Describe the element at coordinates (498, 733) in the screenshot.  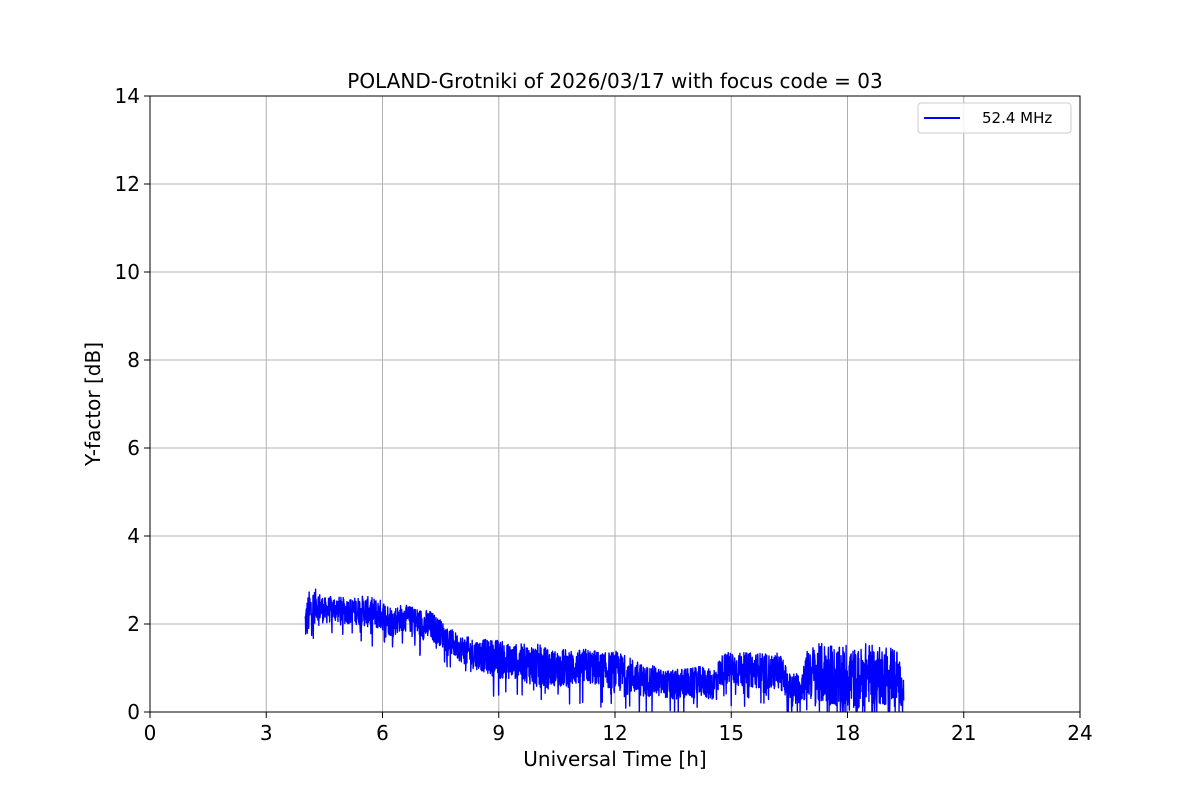
I see `x-tick-label: 9` at that location.